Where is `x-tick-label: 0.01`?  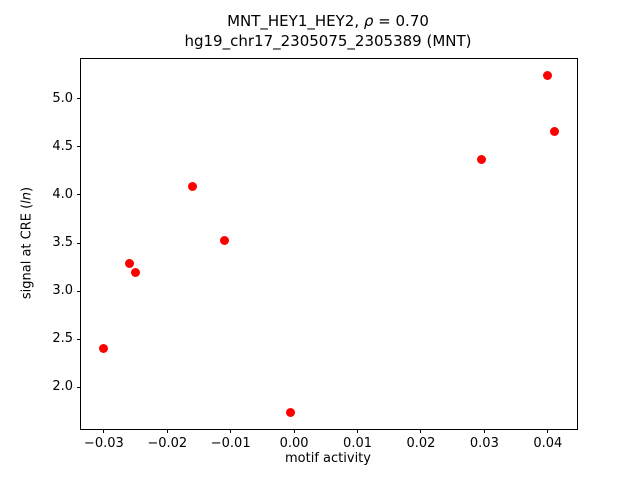 x-tick-label: 0.01 is located at coordinates (357, 443).